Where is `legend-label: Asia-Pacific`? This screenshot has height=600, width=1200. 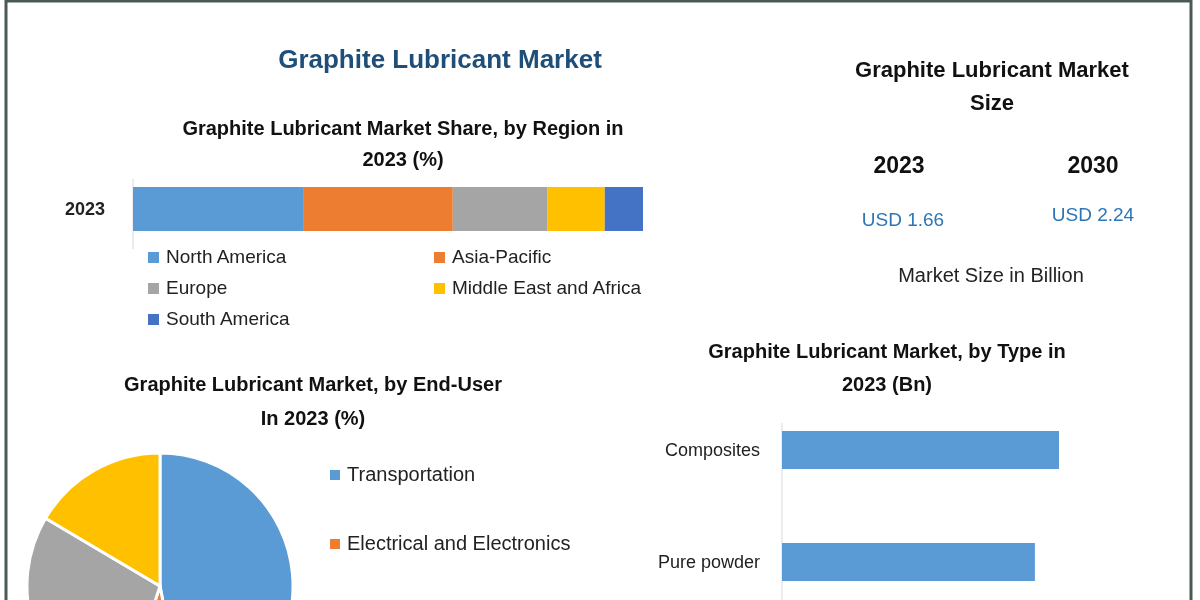 legend-label: Asia-Pacific is located at coordinates (502, 256).